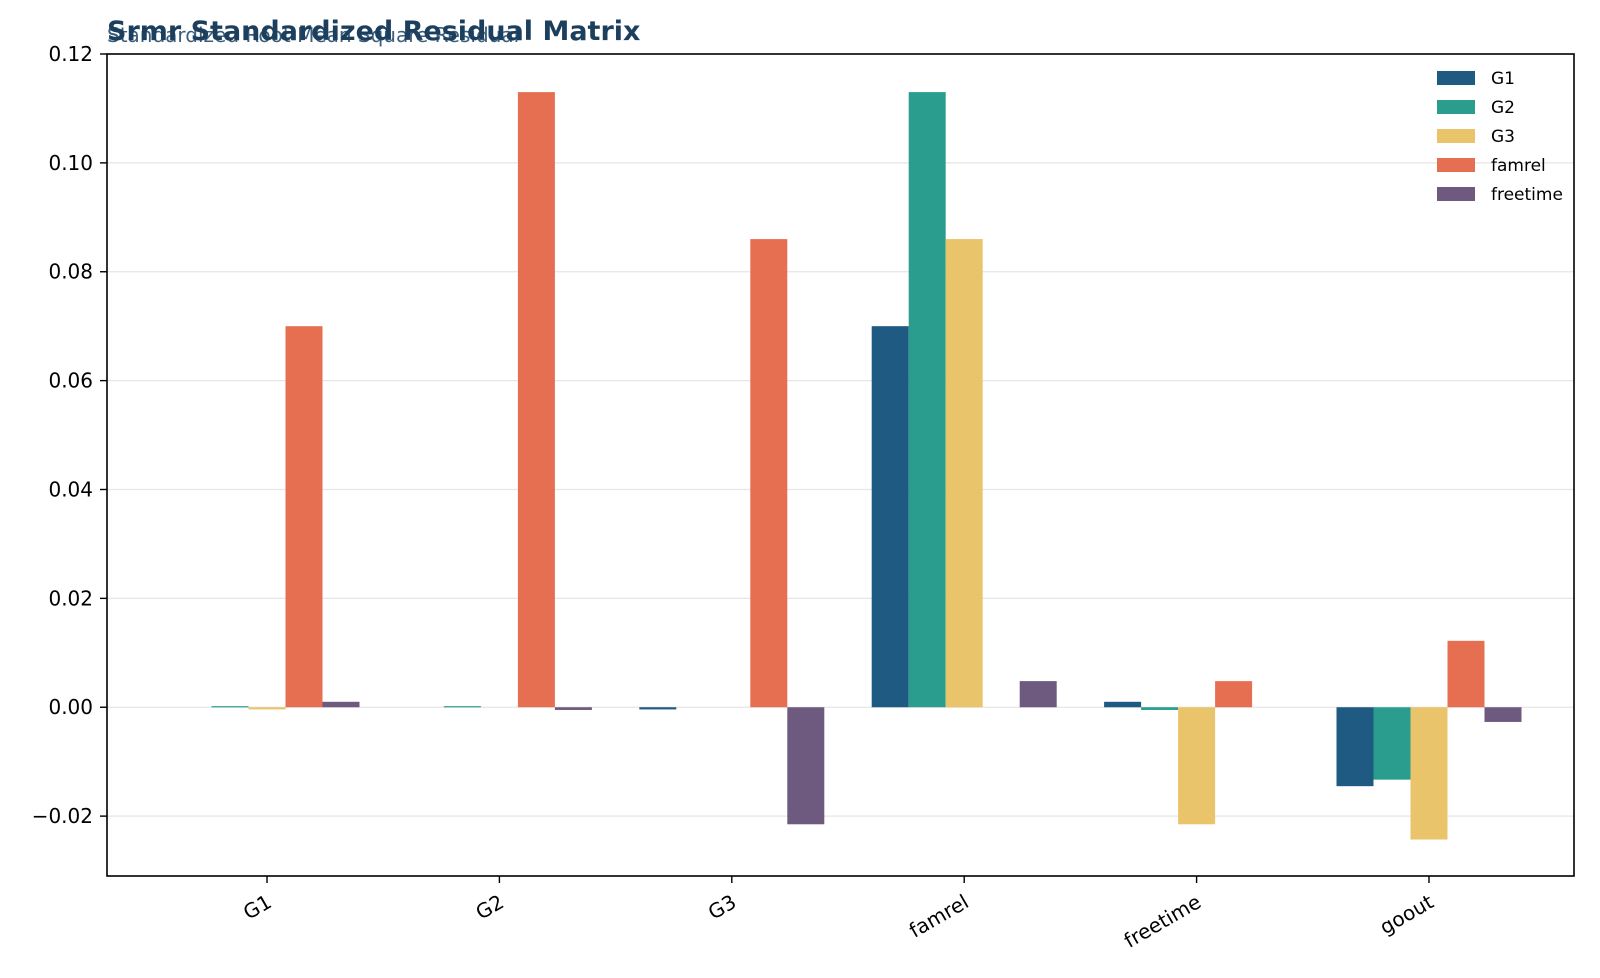 The image size is (1600, 978). I want to click on legend-swatch-G3, so click(1456, 136).